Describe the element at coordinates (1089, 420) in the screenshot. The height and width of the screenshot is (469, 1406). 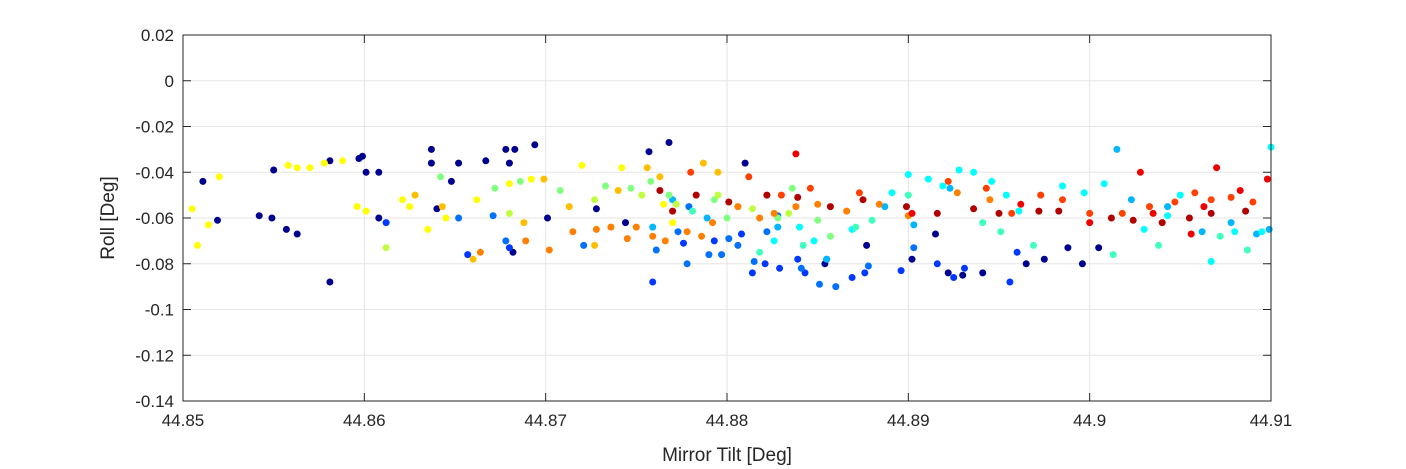
I see `x-tick-label: 44.9` at that location.